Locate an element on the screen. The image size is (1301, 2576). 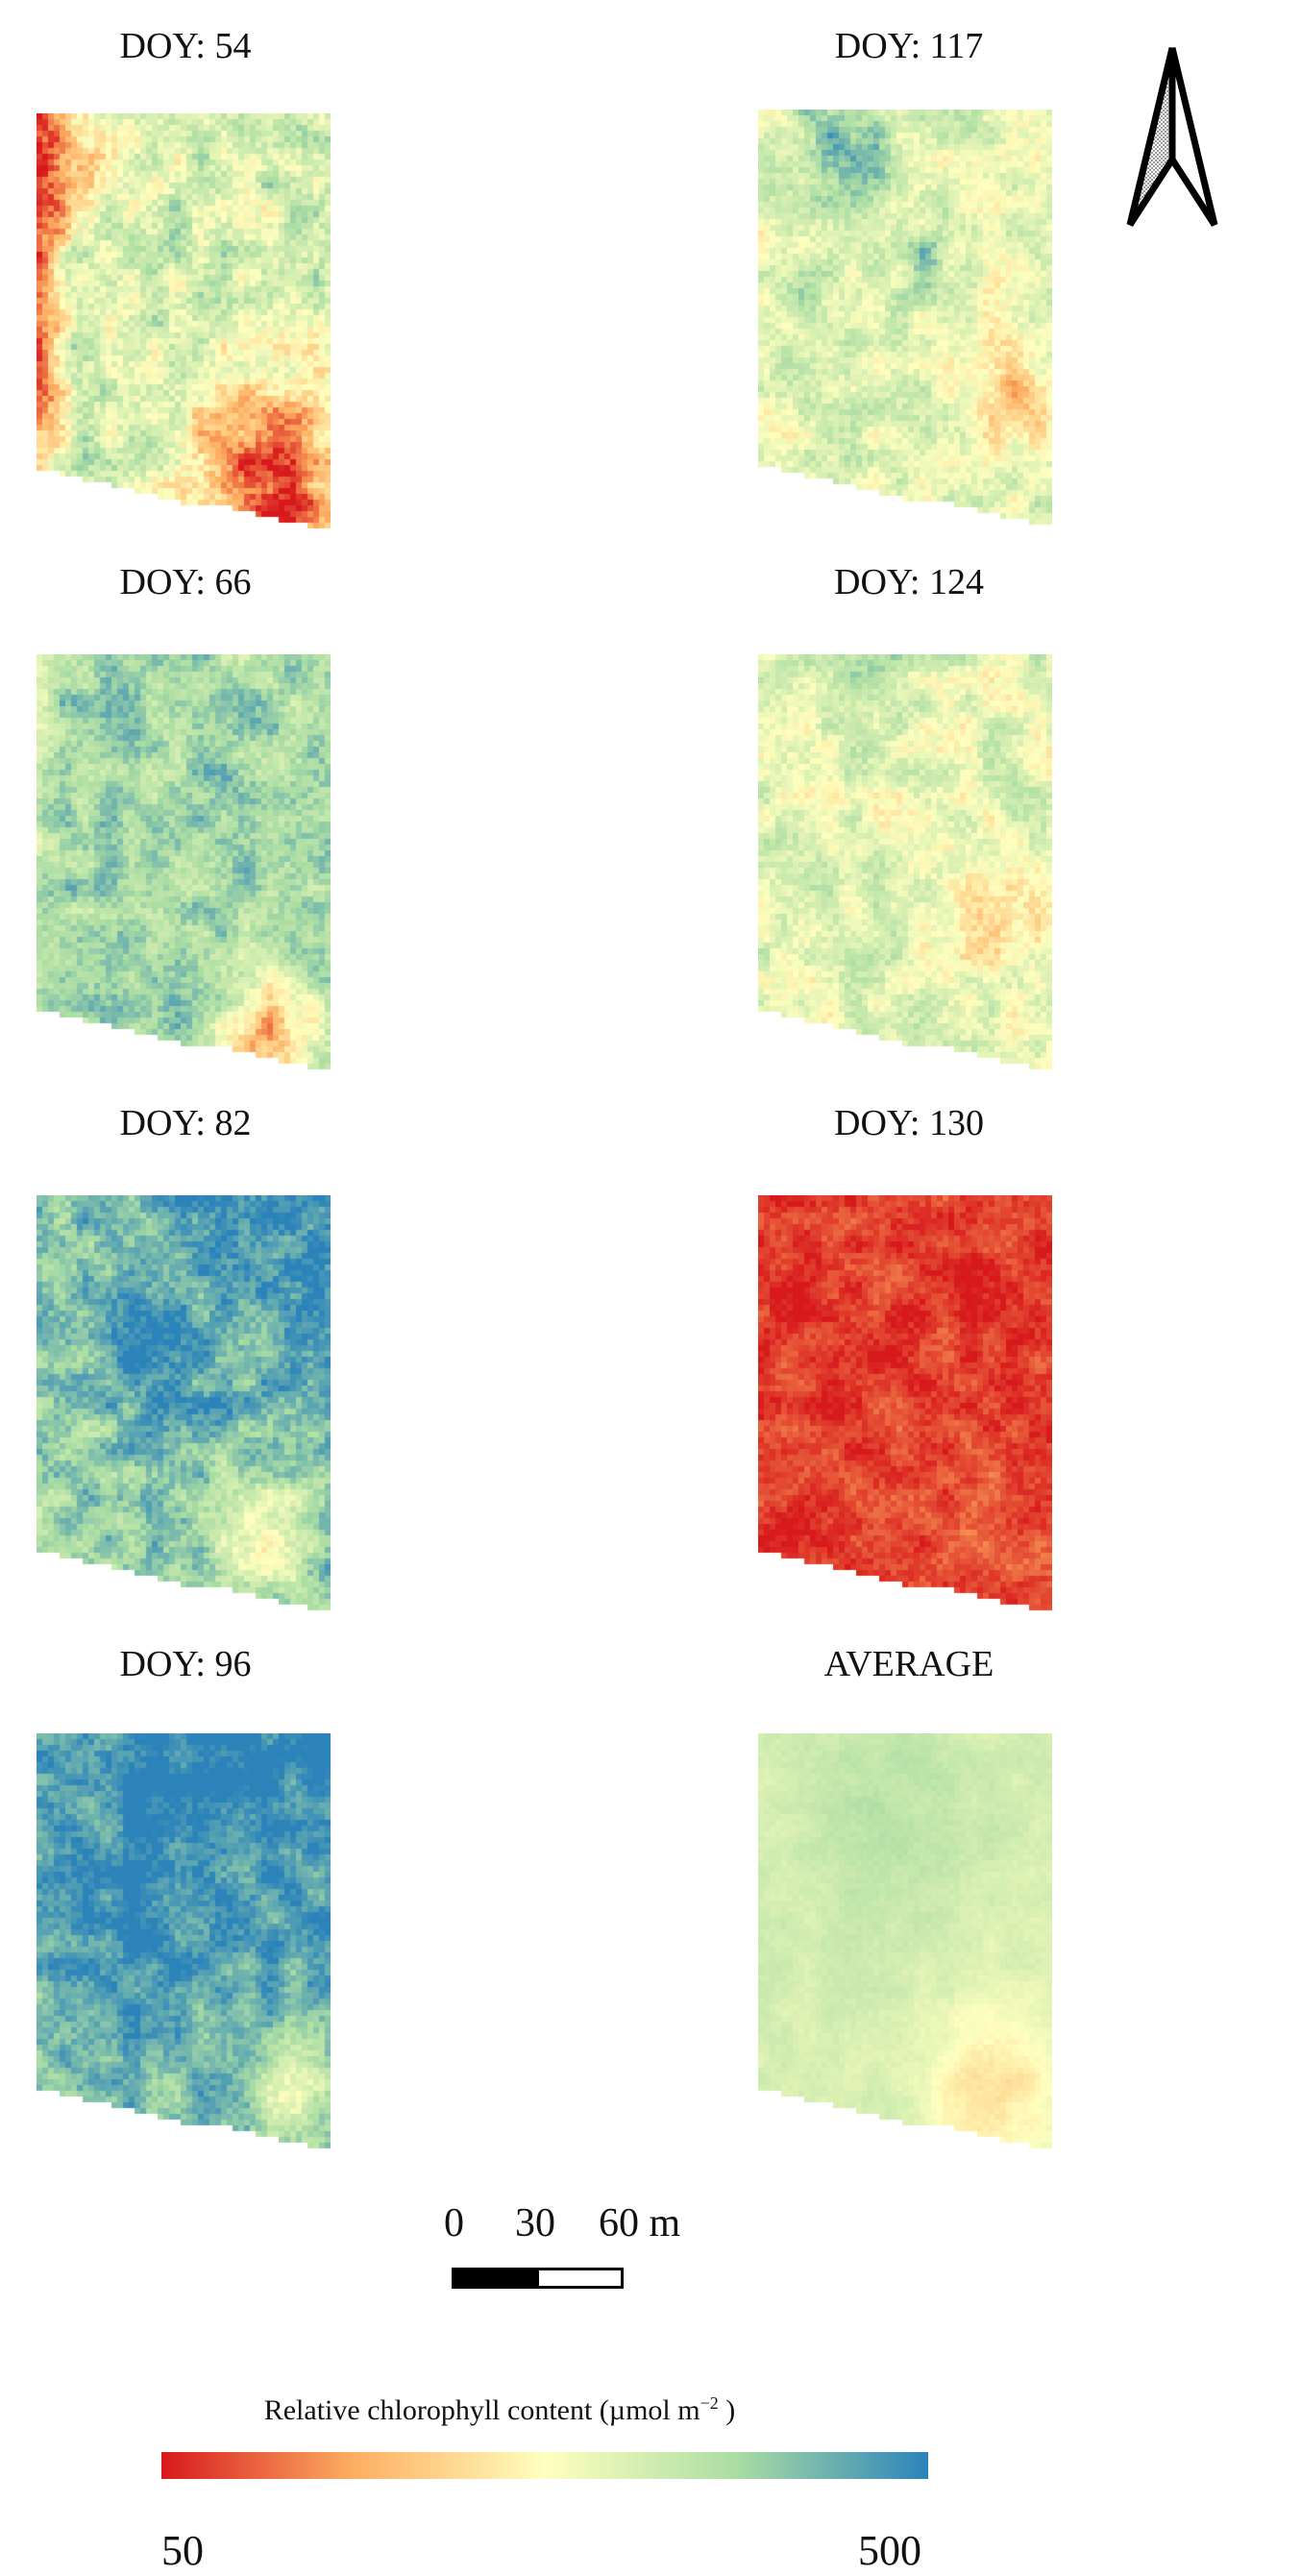
panel-title-doy82: DOY: 82 is located at coordinates (185, 1123).